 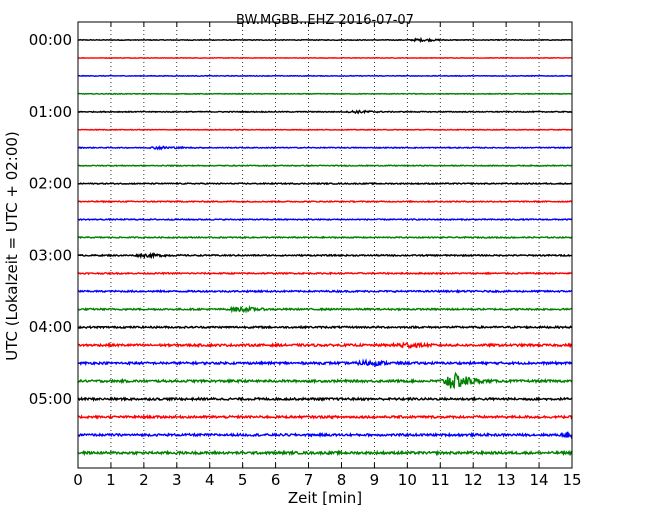 What do you see at coordinates (78, 480) in the screenshot?
I see `x-tick-label: 0` at bounding box center [78, 480].